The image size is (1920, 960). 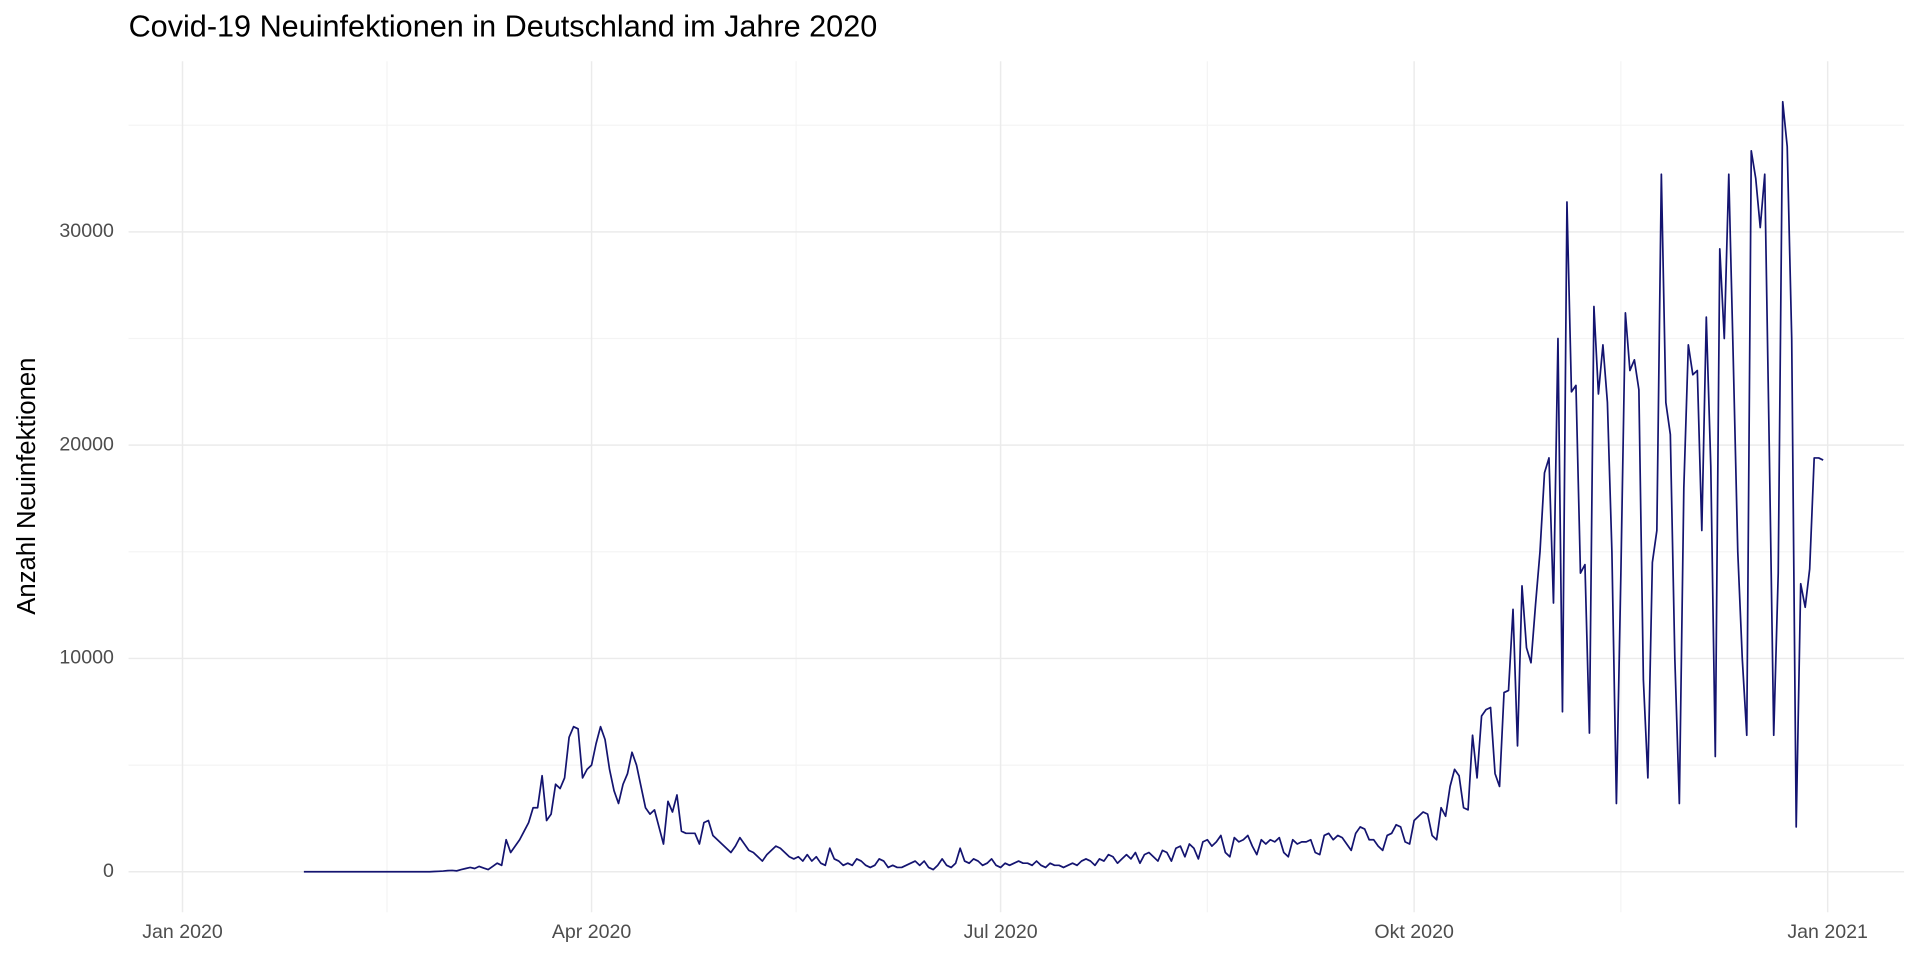 What do you see at coordinates (1414, 932) in the screenshot?
I see `x-tick-label: Okt 2020` at bounding box center [1414, 932].